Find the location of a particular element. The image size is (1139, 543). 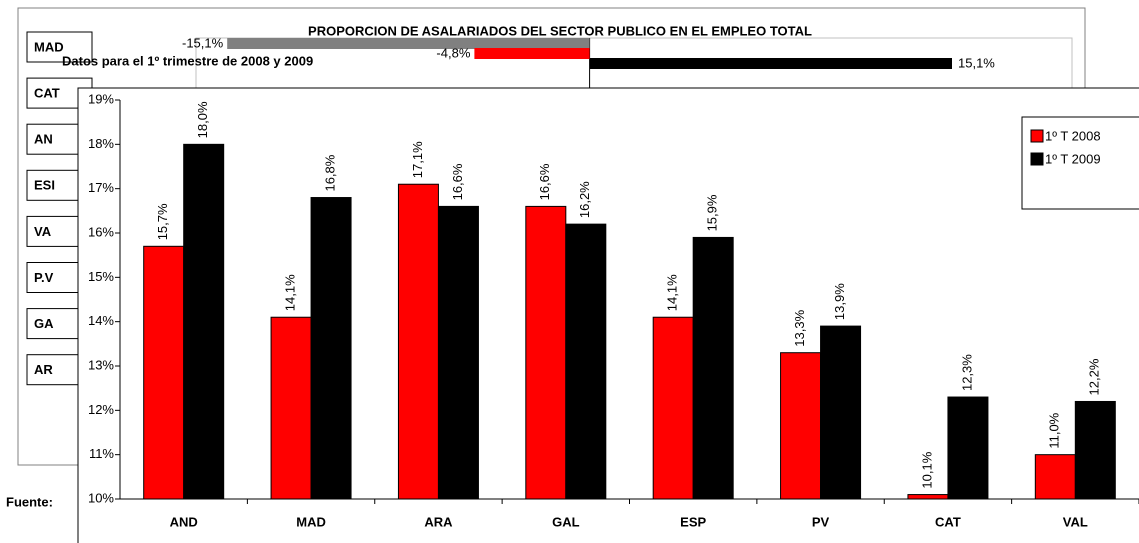

value-label: 17,1% is located at coordinates (417, 159).